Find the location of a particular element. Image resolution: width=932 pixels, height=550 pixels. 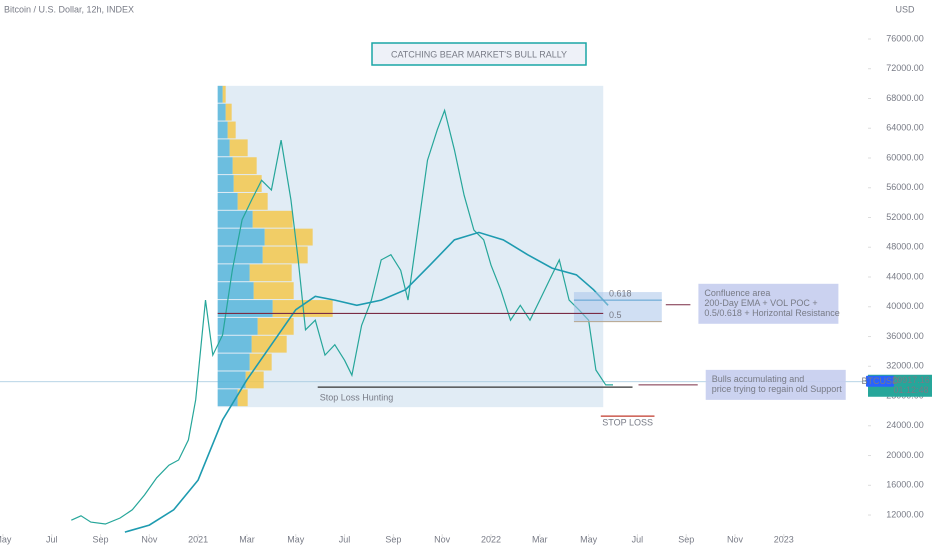

countdown: 01:12:48 is located at coordinates (910, 390).